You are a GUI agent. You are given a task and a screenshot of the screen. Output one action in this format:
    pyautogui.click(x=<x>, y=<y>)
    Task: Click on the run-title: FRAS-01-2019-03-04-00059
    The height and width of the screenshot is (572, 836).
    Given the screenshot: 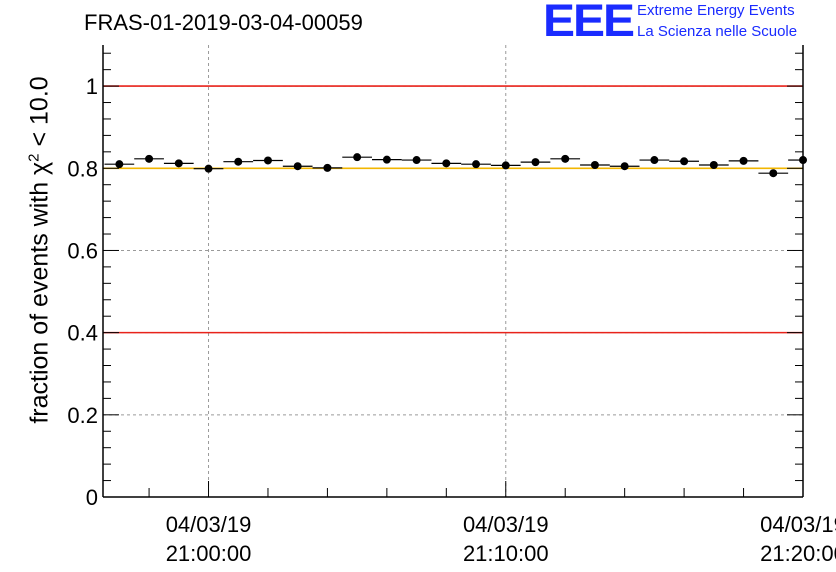 What is the action you would take?
    pyautogui.click(x=223, y=22)
    